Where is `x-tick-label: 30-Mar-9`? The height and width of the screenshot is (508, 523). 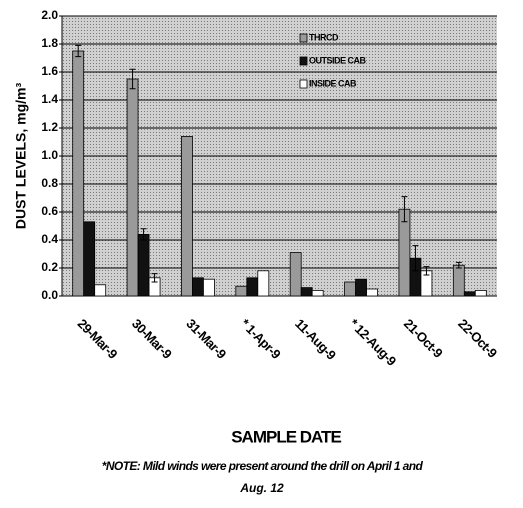 x-tick-label: 30-Mar-9 is located at coordinates (152, 339).